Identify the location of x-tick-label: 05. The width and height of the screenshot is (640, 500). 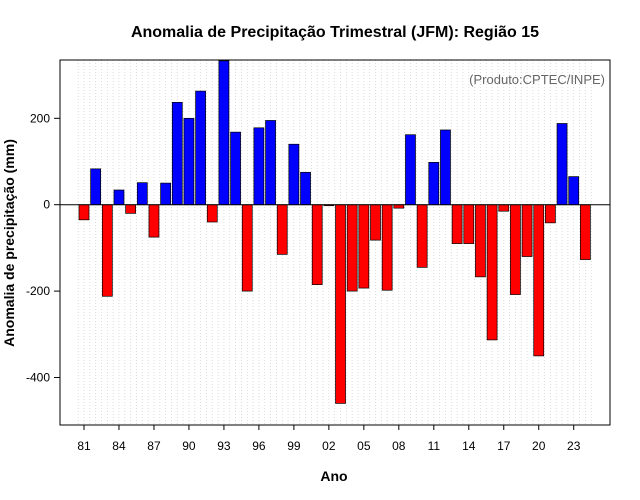
(364, 446).